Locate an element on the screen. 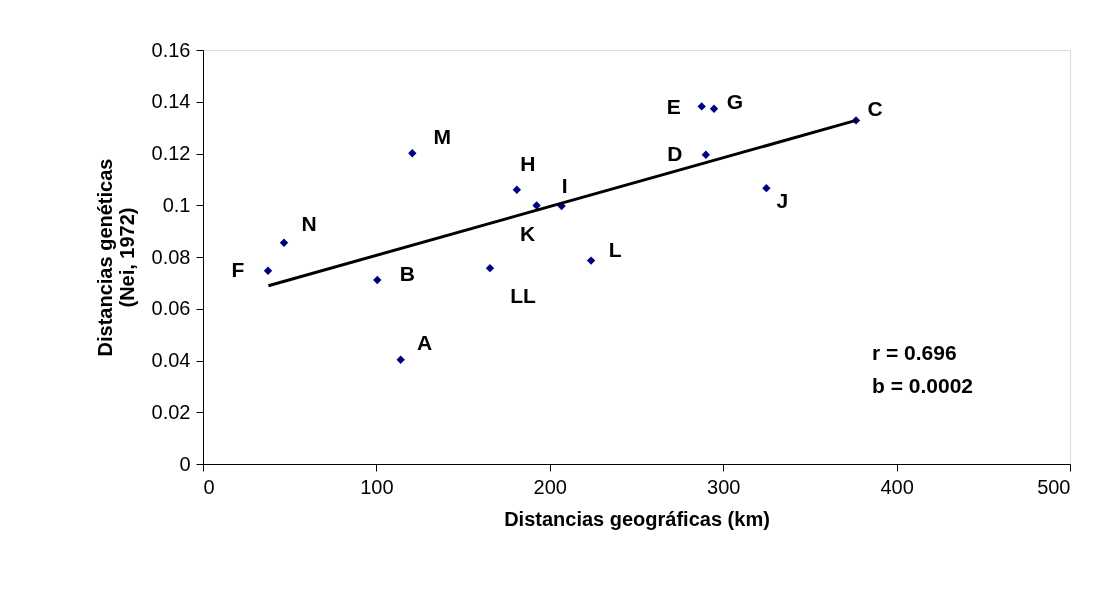 The image size is (1095, 605). x-tick-label: 0 is located at coordinates (209, 486).